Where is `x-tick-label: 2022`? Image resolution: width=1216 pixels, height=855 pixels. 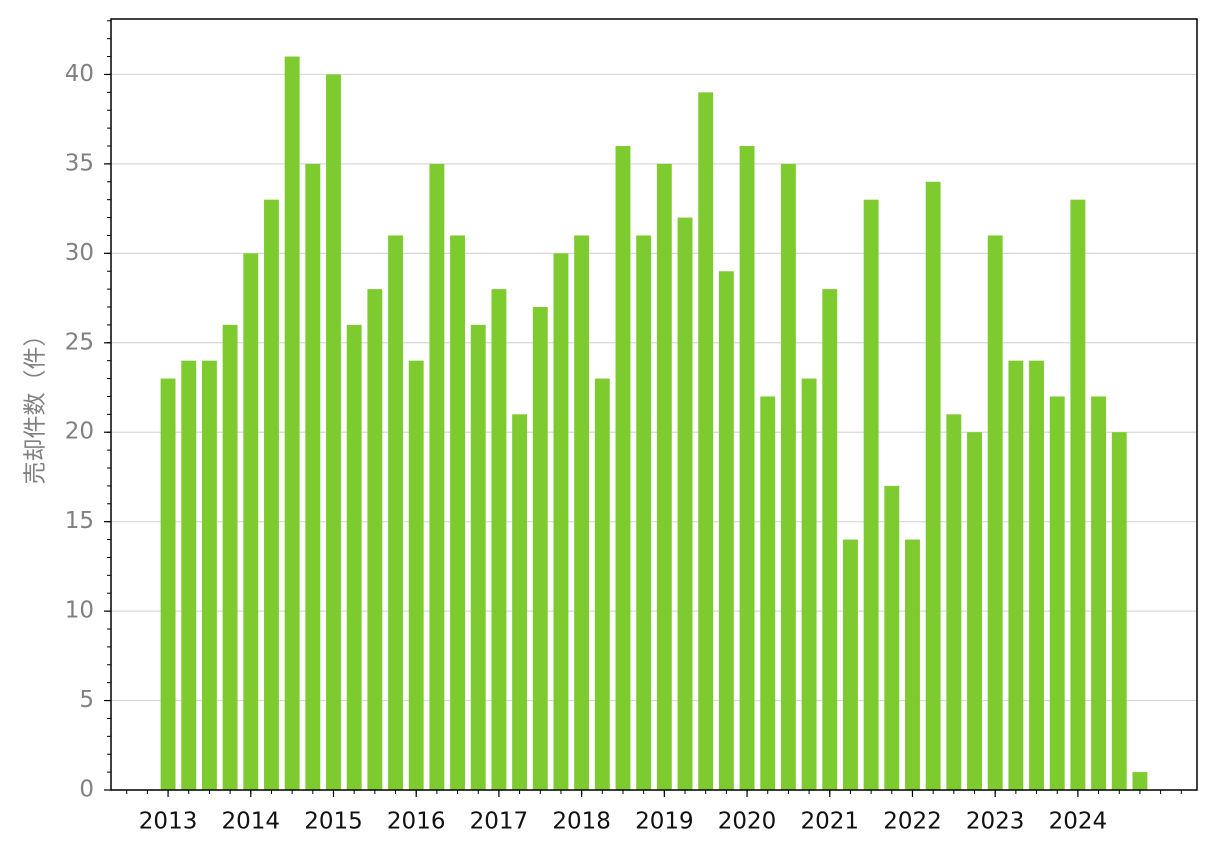 x-tick-label: 2022 is located at coordinates (912, 822).